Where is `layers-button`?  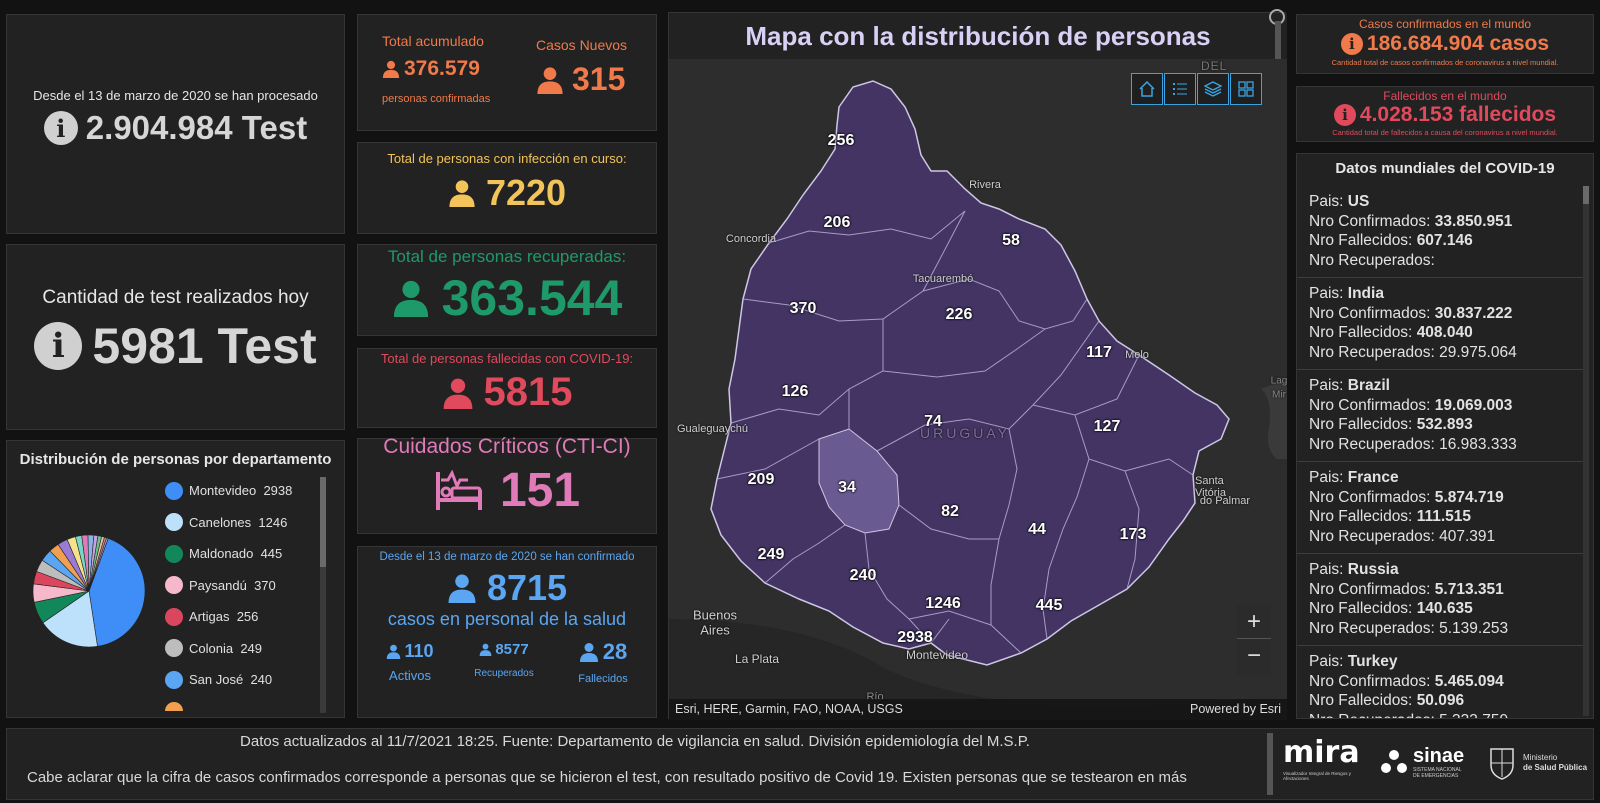
layers-button is located at coordinates (1213, 89).